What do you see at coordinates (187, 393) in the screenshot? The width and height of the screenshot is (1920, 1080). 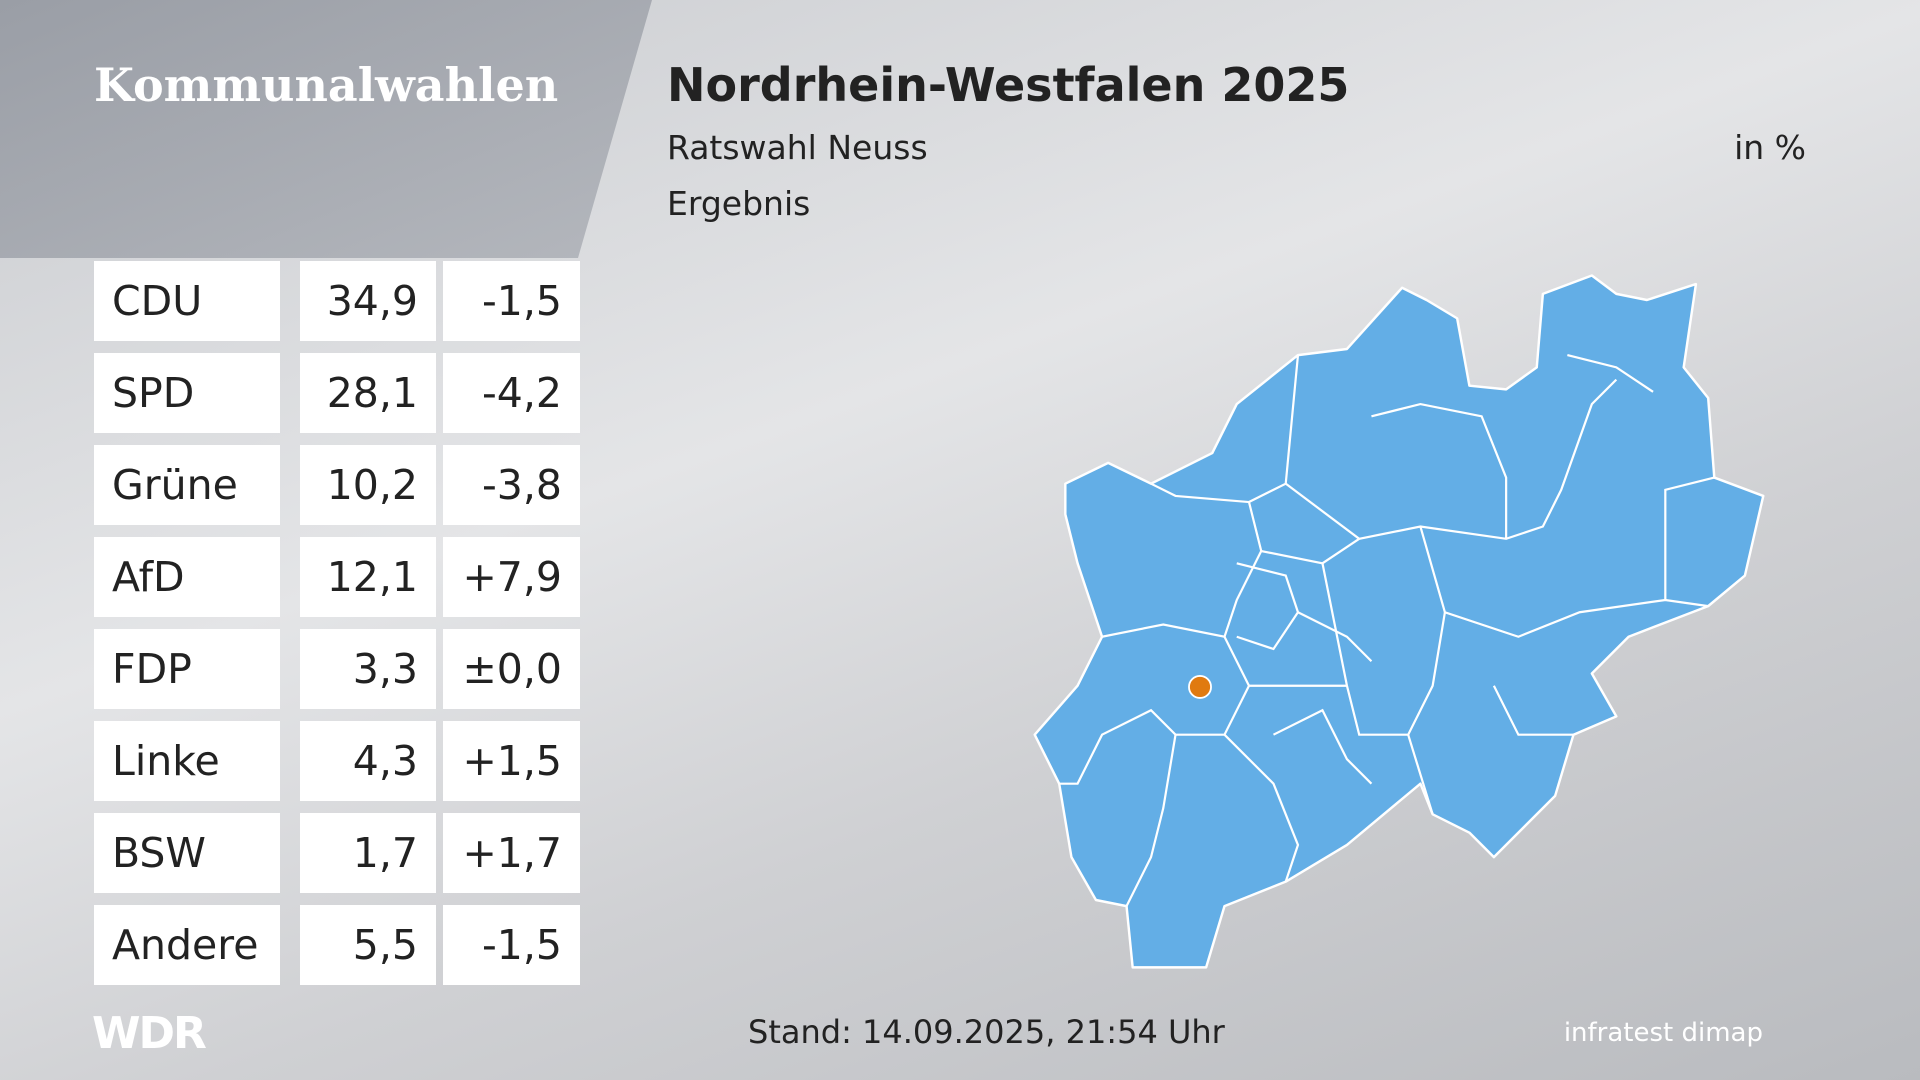 I see `party-cell: SPD` at bounding box center [187, 393].